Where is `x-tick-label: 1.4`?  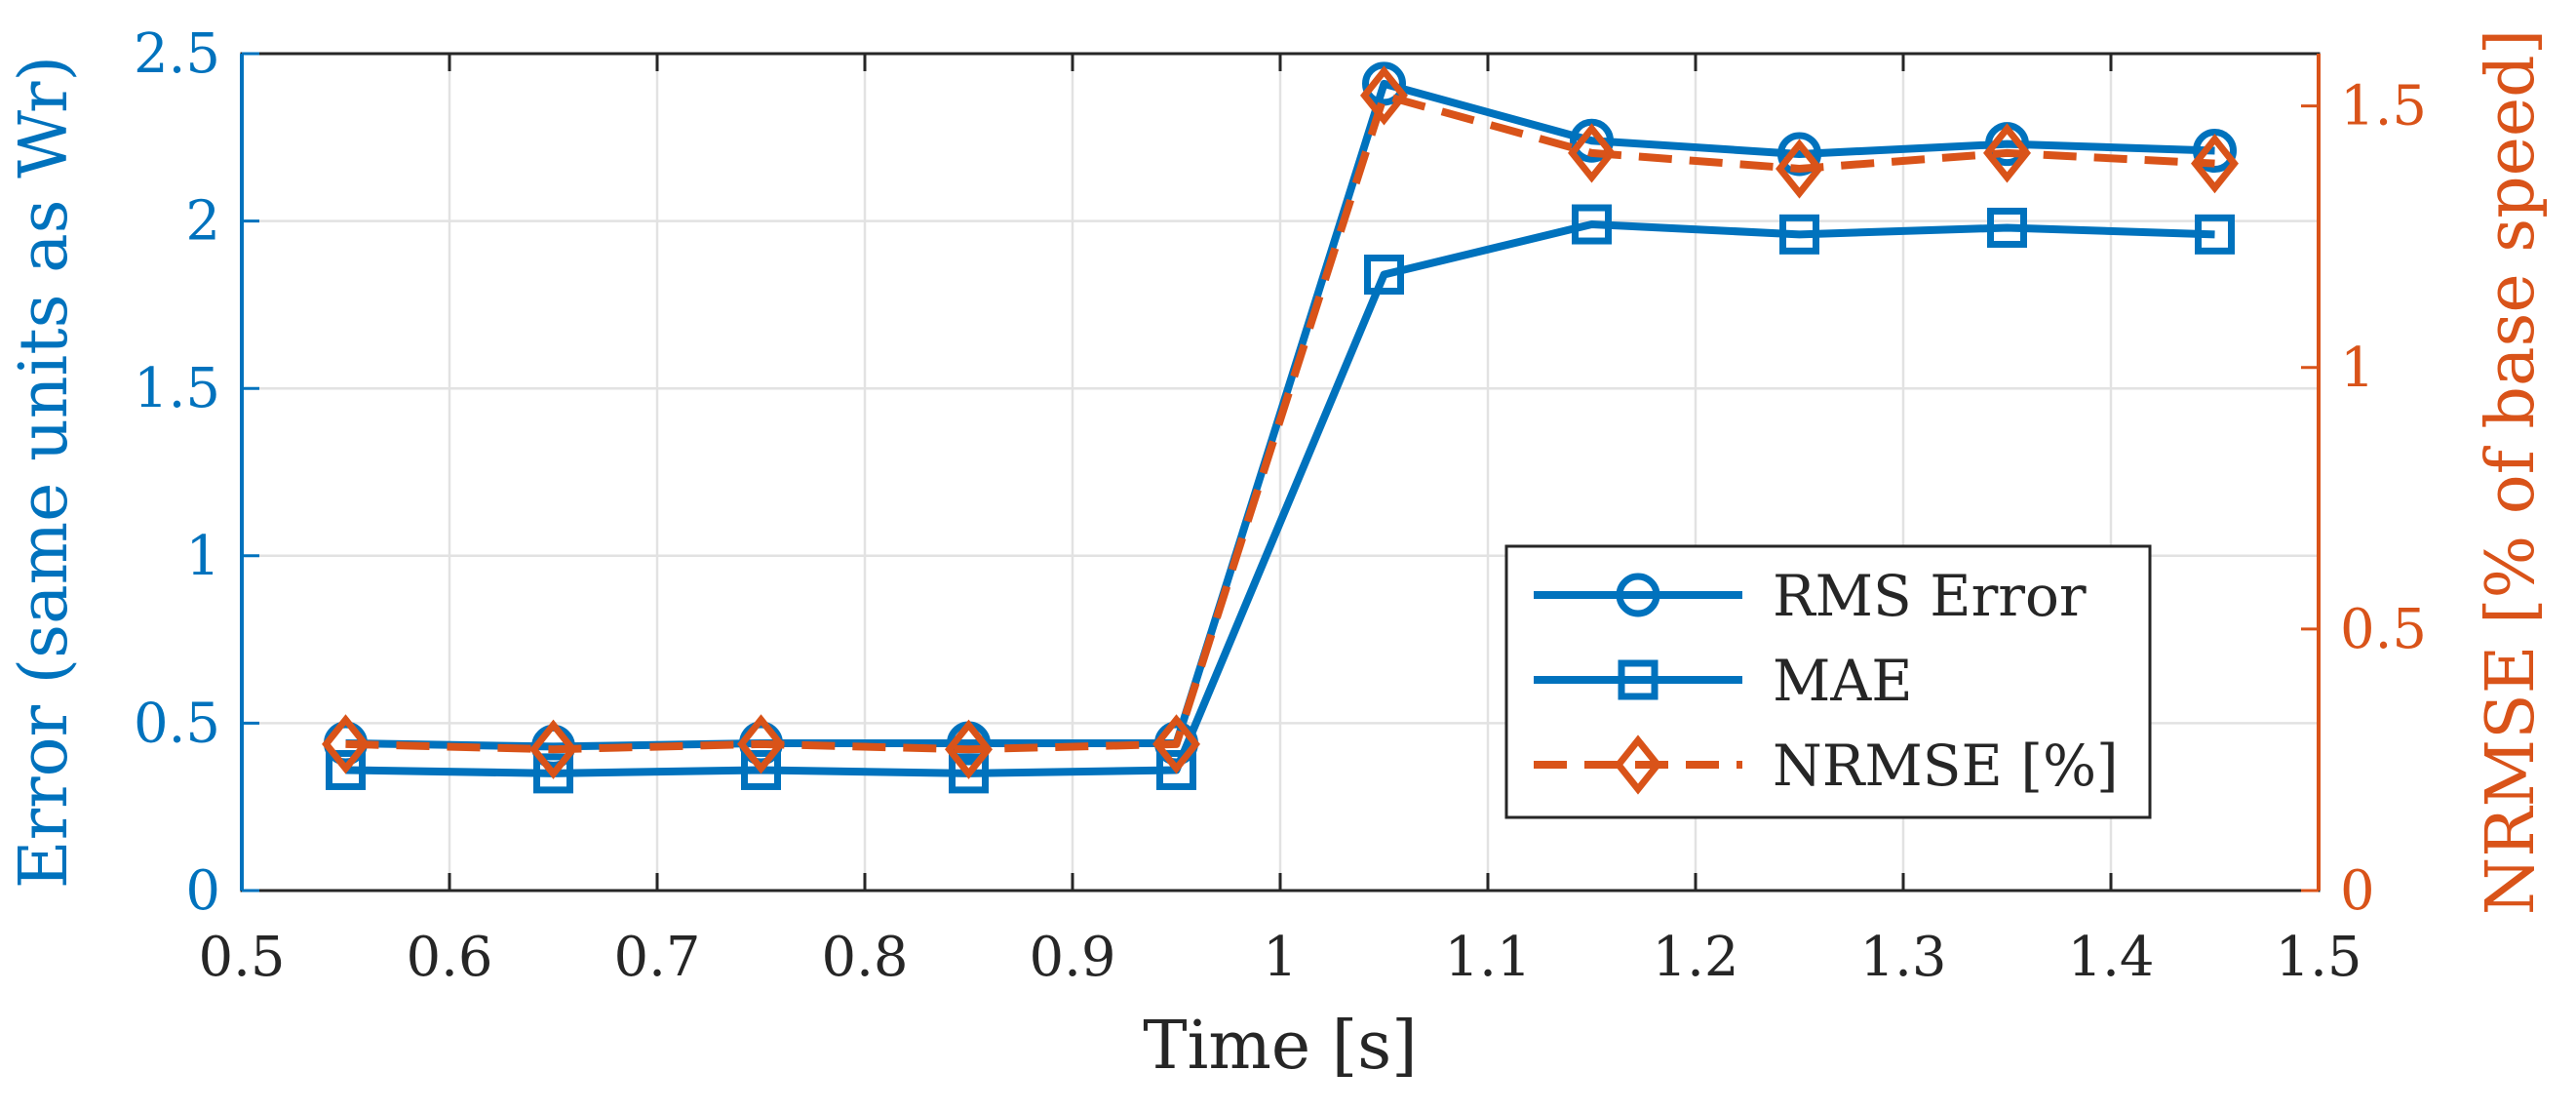
x-tick-label: 1.4 is located at coordinates (2110, 957).